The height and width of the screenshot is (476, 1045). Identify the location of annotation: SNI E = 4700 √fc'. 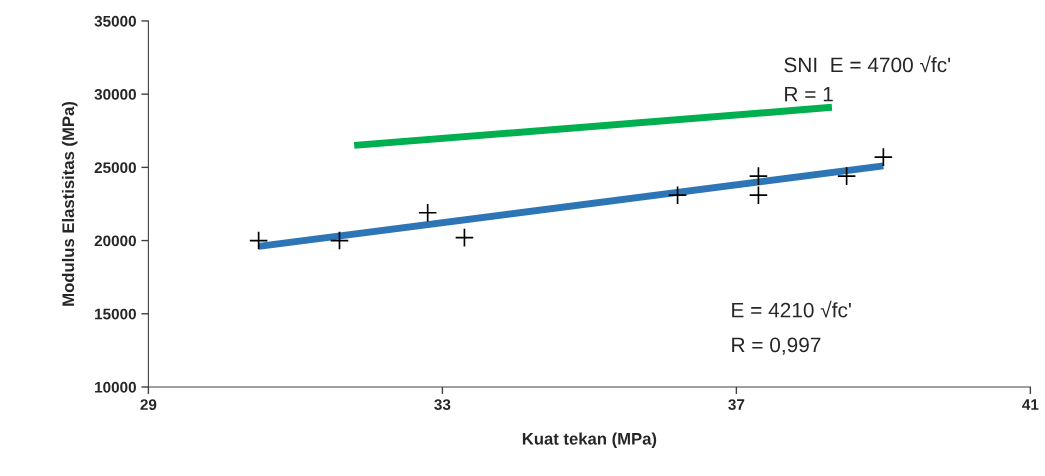
(867, 64).